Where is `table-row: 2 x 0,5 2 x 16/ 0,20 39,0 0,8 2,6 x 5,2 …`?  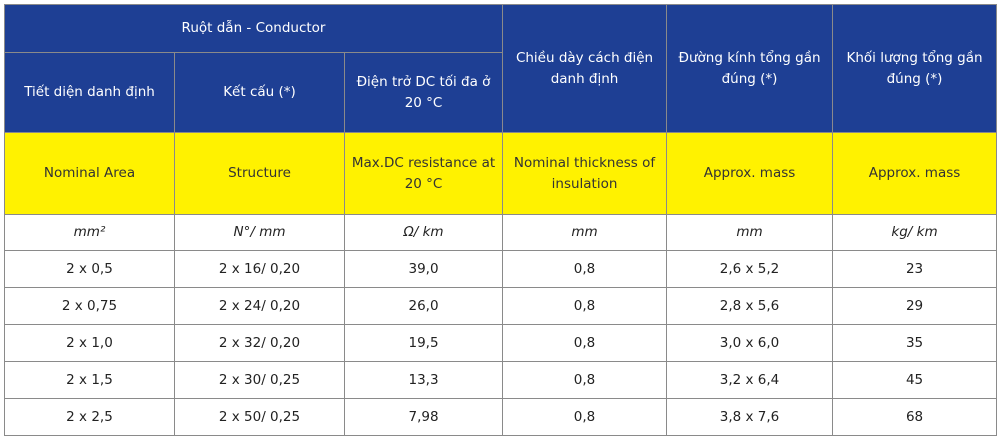 table-row: 2 x 0,5 2 x 16/ 0,20 39,0 0,8 2,6 x 5,2 … is located at coordinates (501, 269).